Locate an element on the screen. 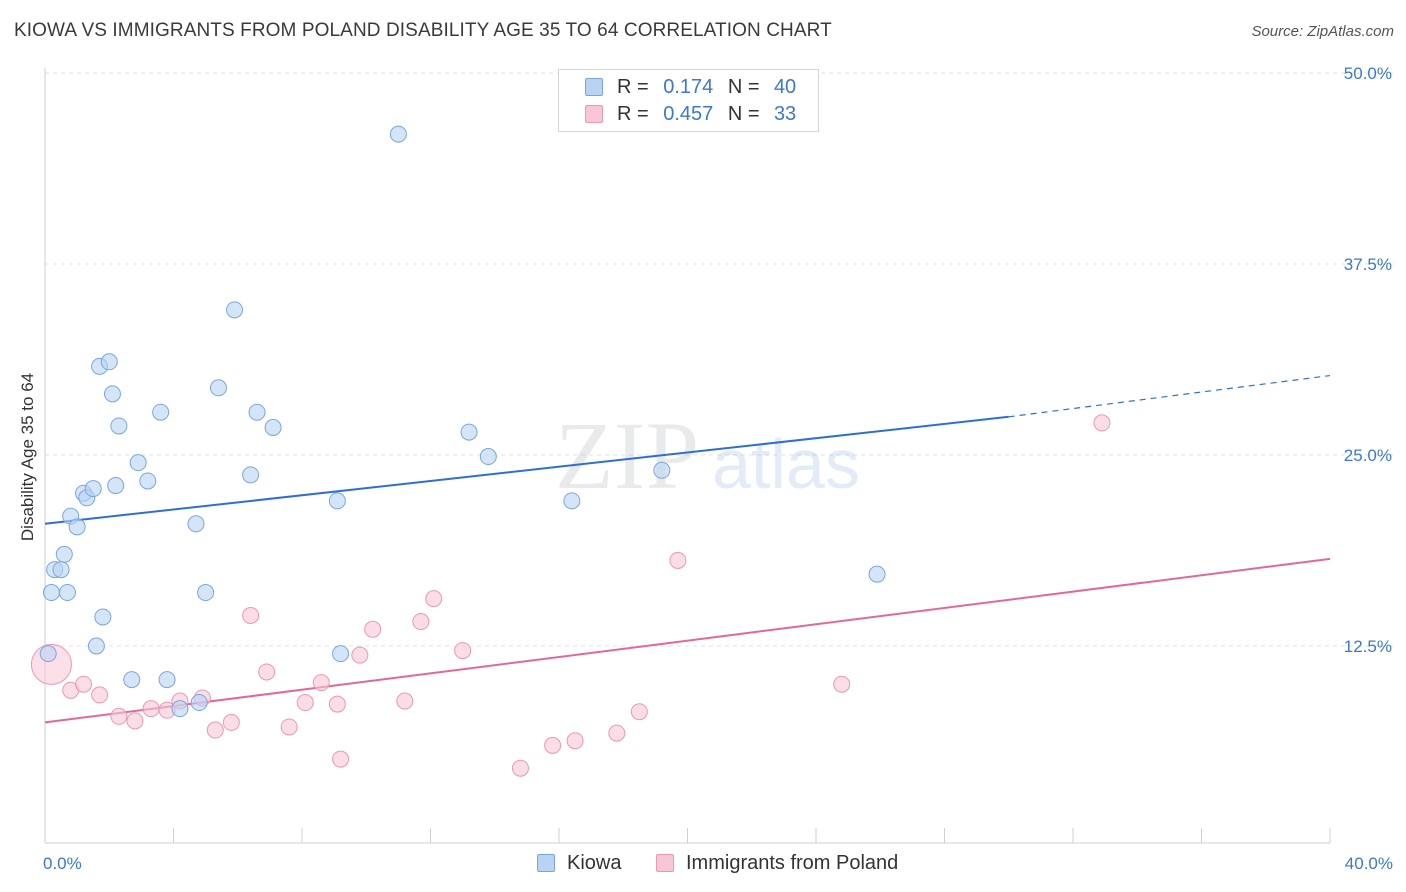 This screenshot has width=1406, height=892. trendline-kiowa-extension is located at coordinates (1169, 396).